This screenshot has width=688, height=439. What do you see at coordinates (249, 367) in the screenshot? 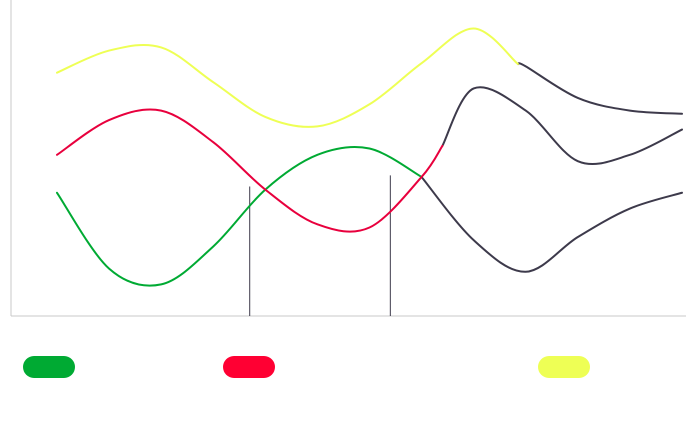
I see `legend-swatch-red` at bounding box center [249, 367].